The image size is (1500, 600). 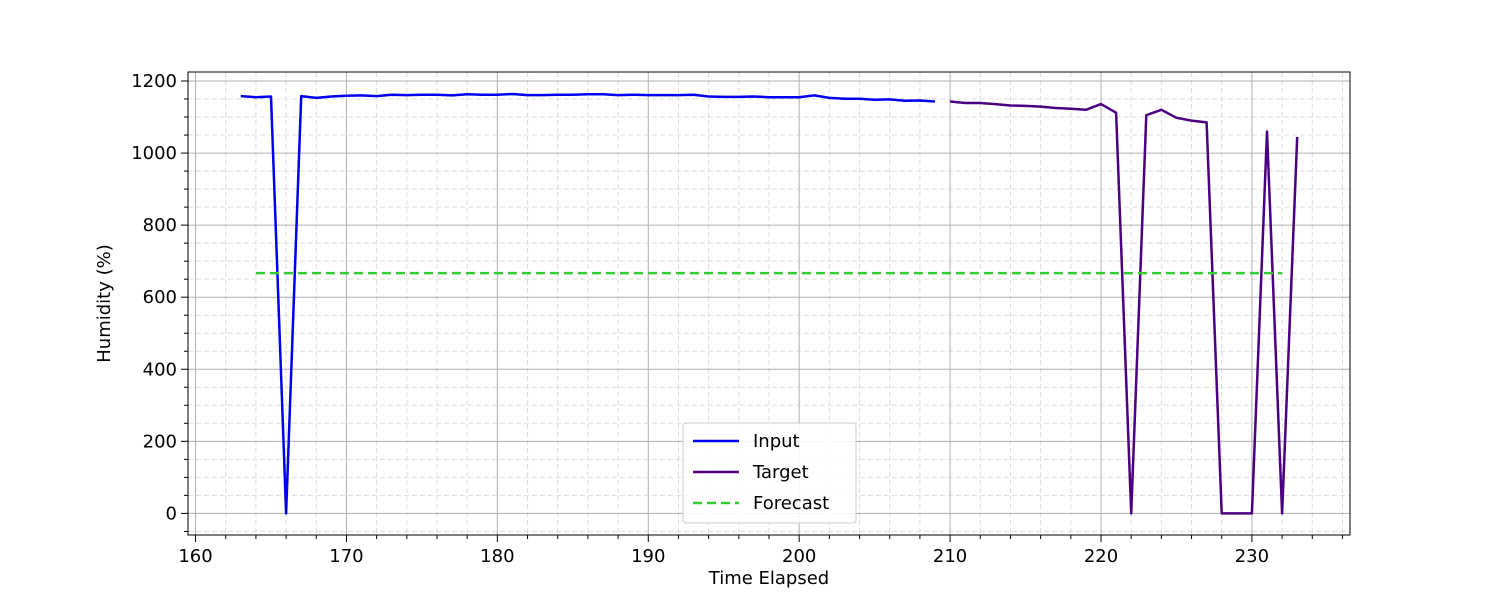 What do you see at coordinates (776, 441) in the screenshot?
I see `legend-label-input: Input` at bounding box center [776, 441].